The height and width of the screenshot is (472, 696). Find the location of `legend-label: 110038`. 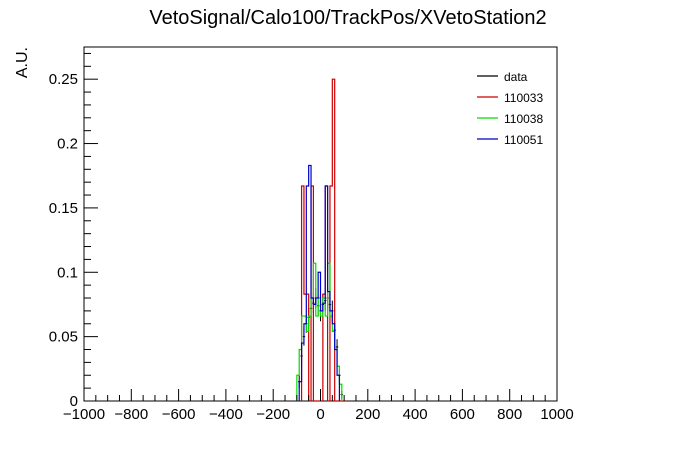

legend-label: 110038 is located at coordinates (523, 119).